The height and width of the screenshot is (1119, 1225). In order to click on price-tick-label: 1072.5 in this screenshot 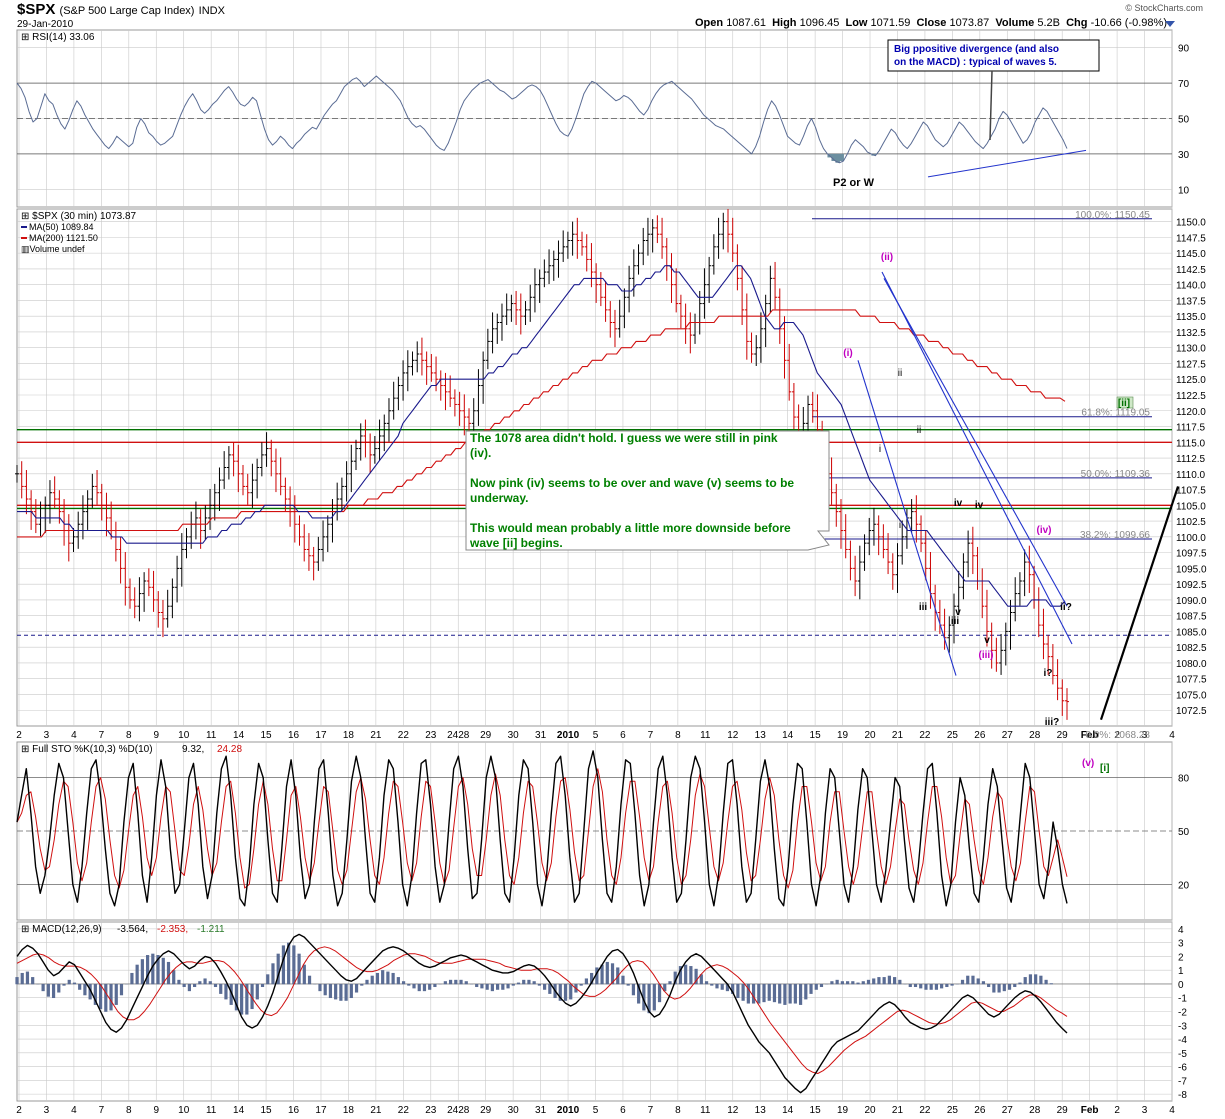, I will do `click(1191, 711)`.